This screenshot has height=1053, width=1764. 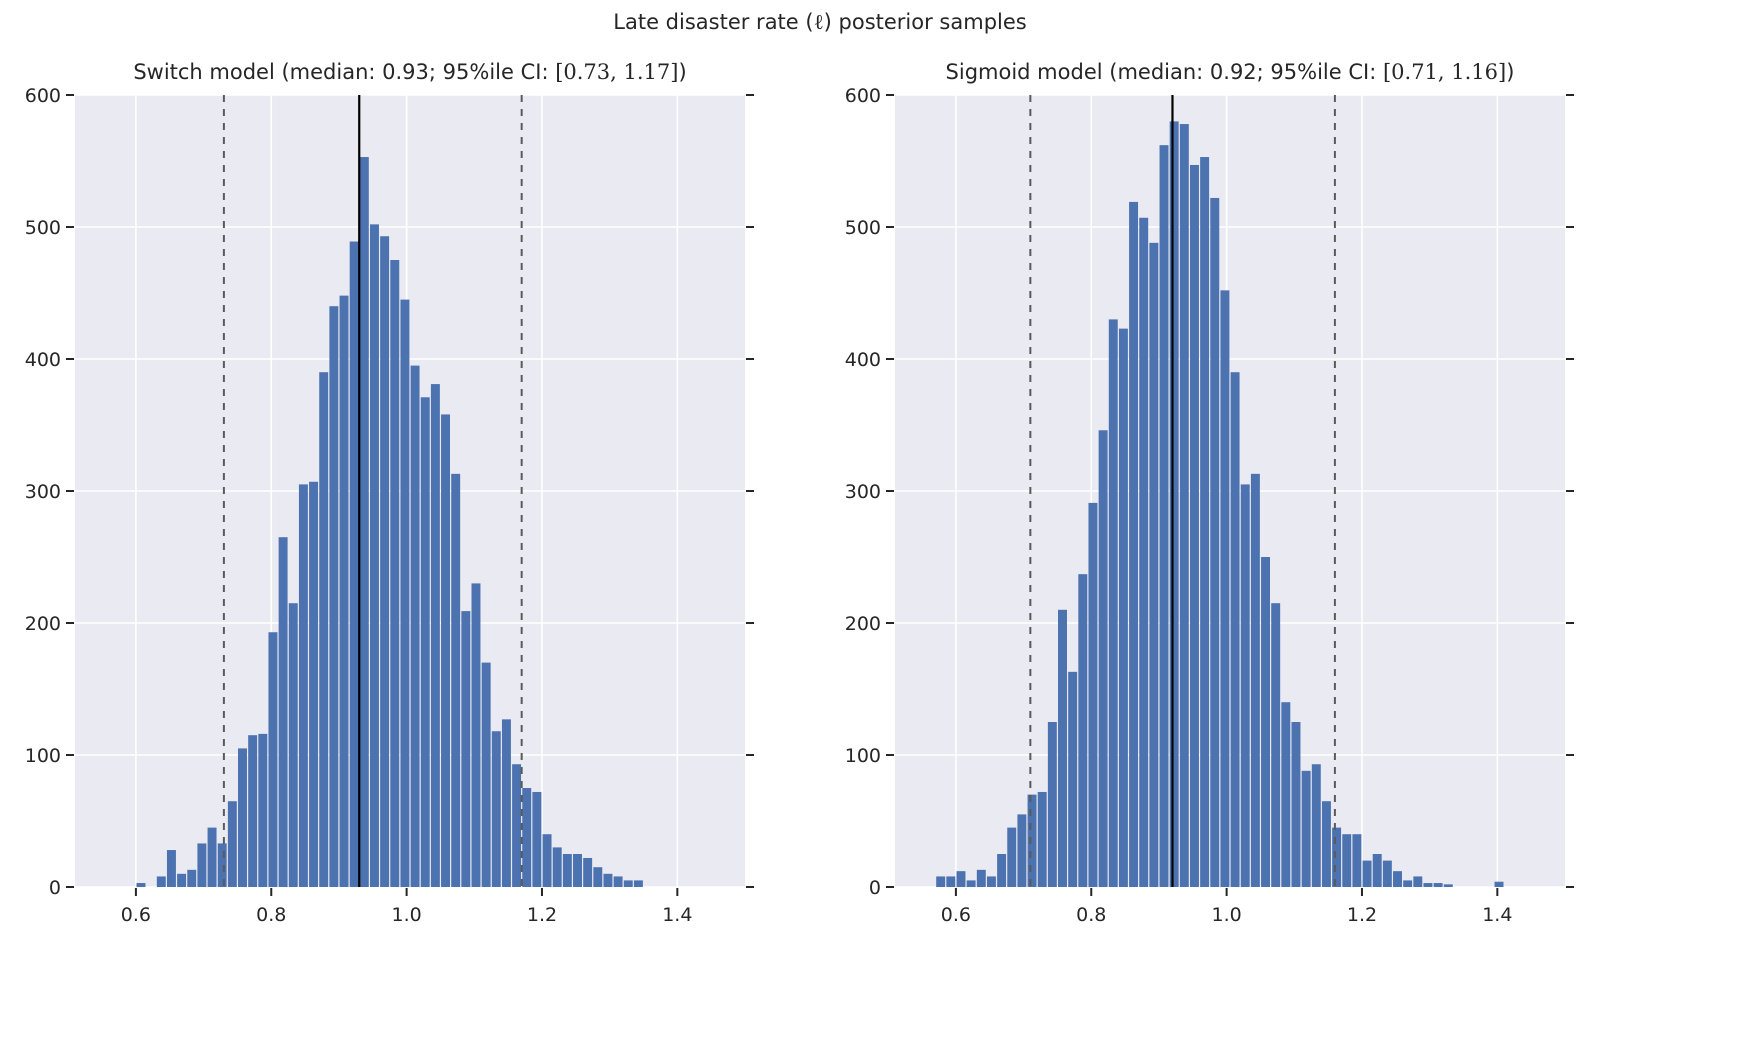 What do you see at coordinates (875, 888) in the screenshot?
I see `y-tick-label: 0` at bounding box center [875, 888].